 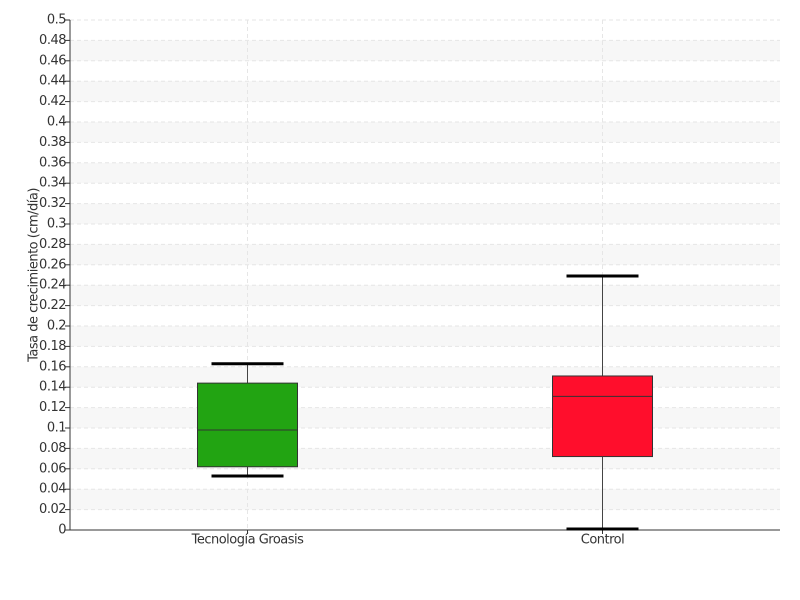 What do you see at coordinates (52, 509) in the screenshot?
I see `y-tick-label: 0.02` at bounding box center [52, 509].